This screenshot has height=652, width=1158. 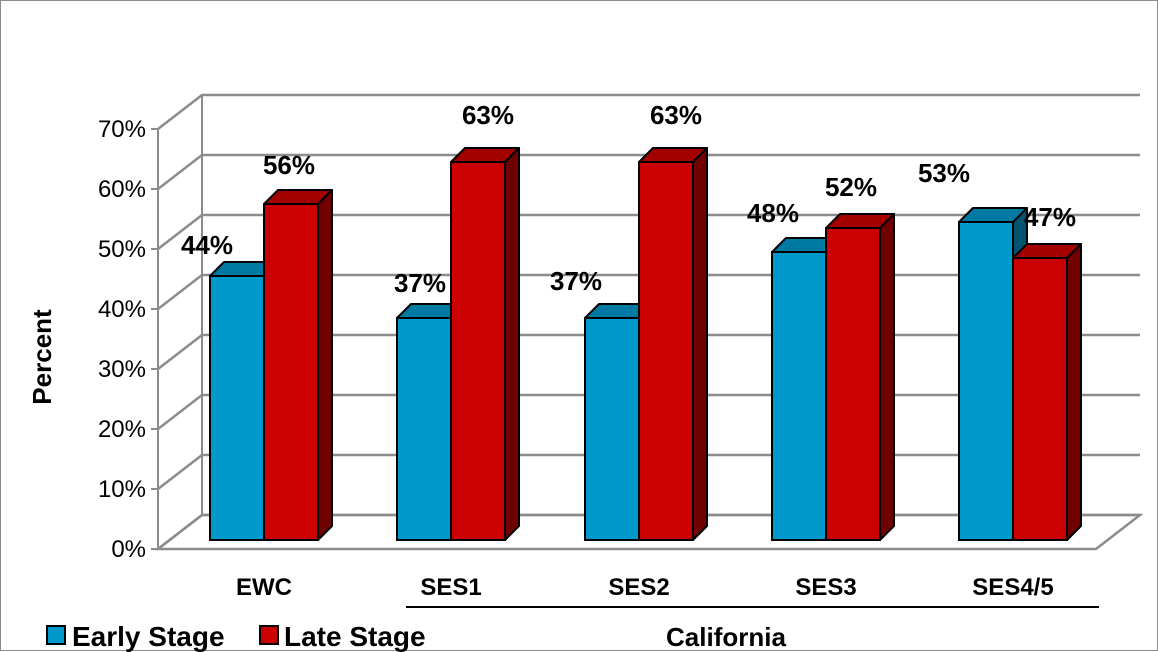 What do you see at coordinates (122, 309) in the screenshot?
I see `y-tick-label: 40%` at bounding box center [122, 309].